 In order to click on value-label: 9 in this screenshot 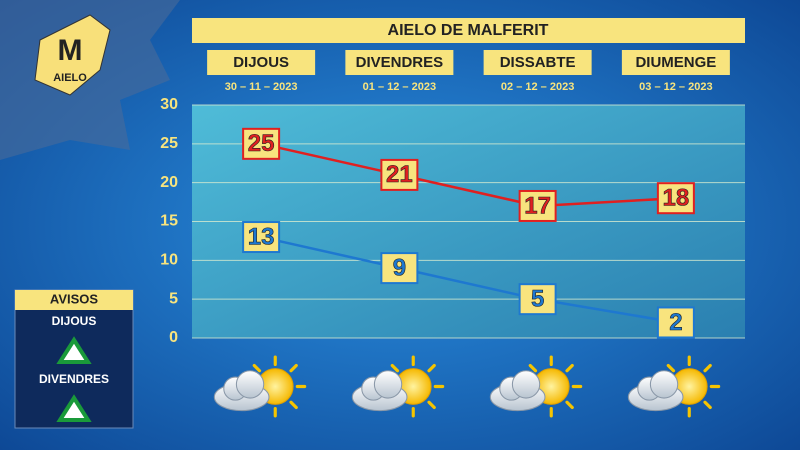, I will do `click(399, 267)`.